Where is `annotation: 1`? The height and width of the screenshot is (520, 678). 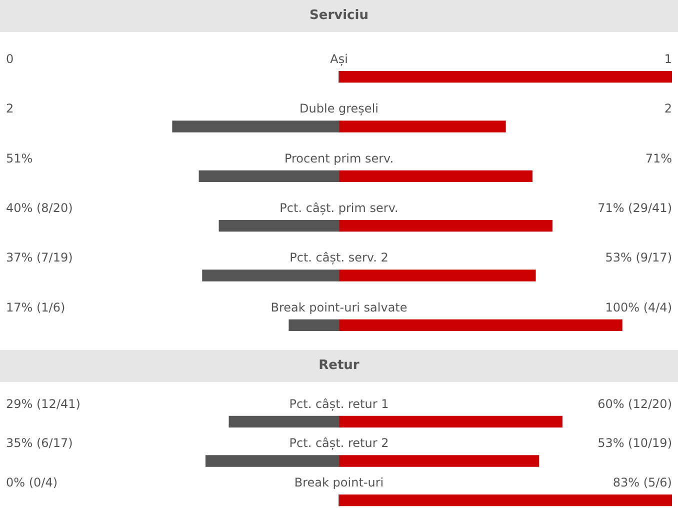
annotation: 1 is located at coordinates (668, 59).